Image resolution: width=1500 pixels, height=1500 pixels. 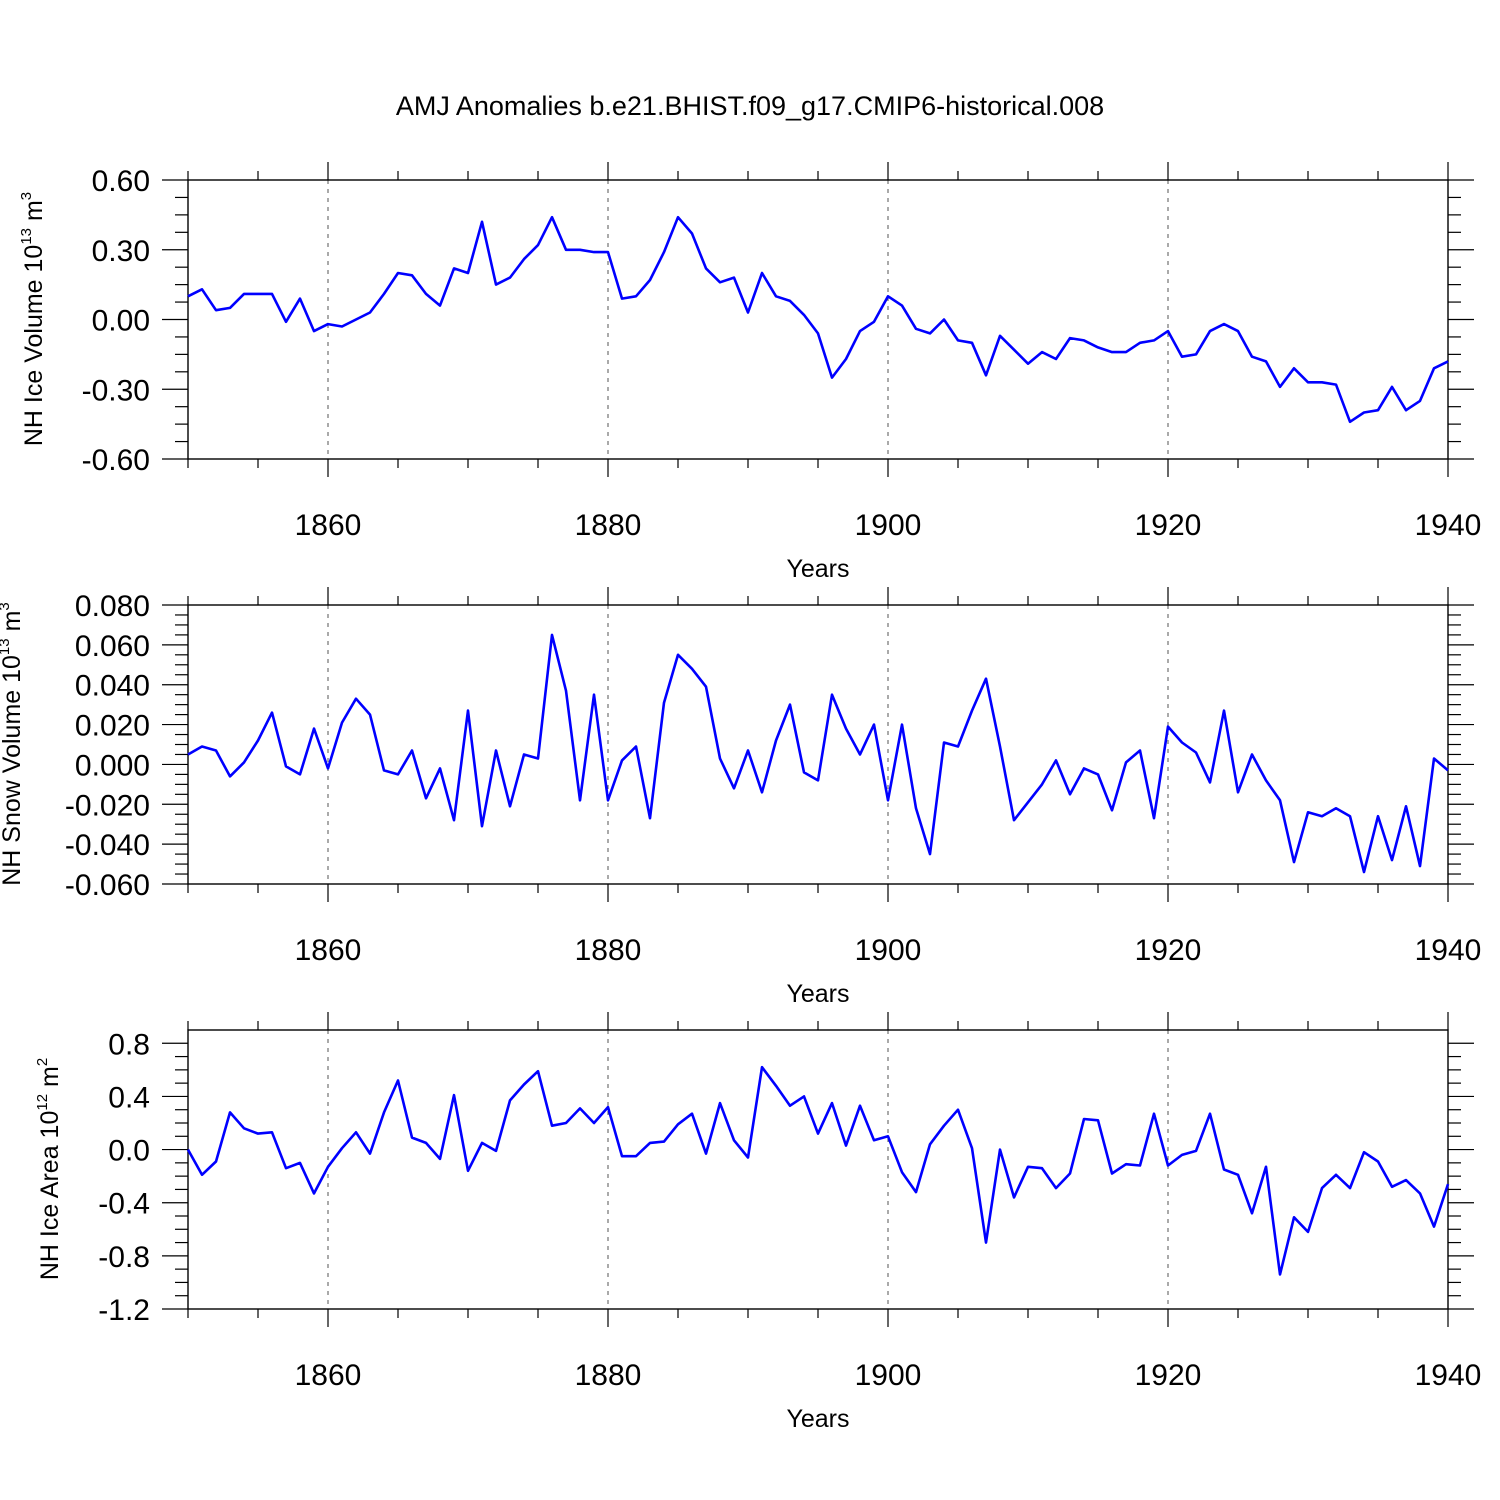 What do you see at coordinates (112, 606) in the screenshot?
I see `y-tick-label: 0.080` at bounding box center [112, 606].